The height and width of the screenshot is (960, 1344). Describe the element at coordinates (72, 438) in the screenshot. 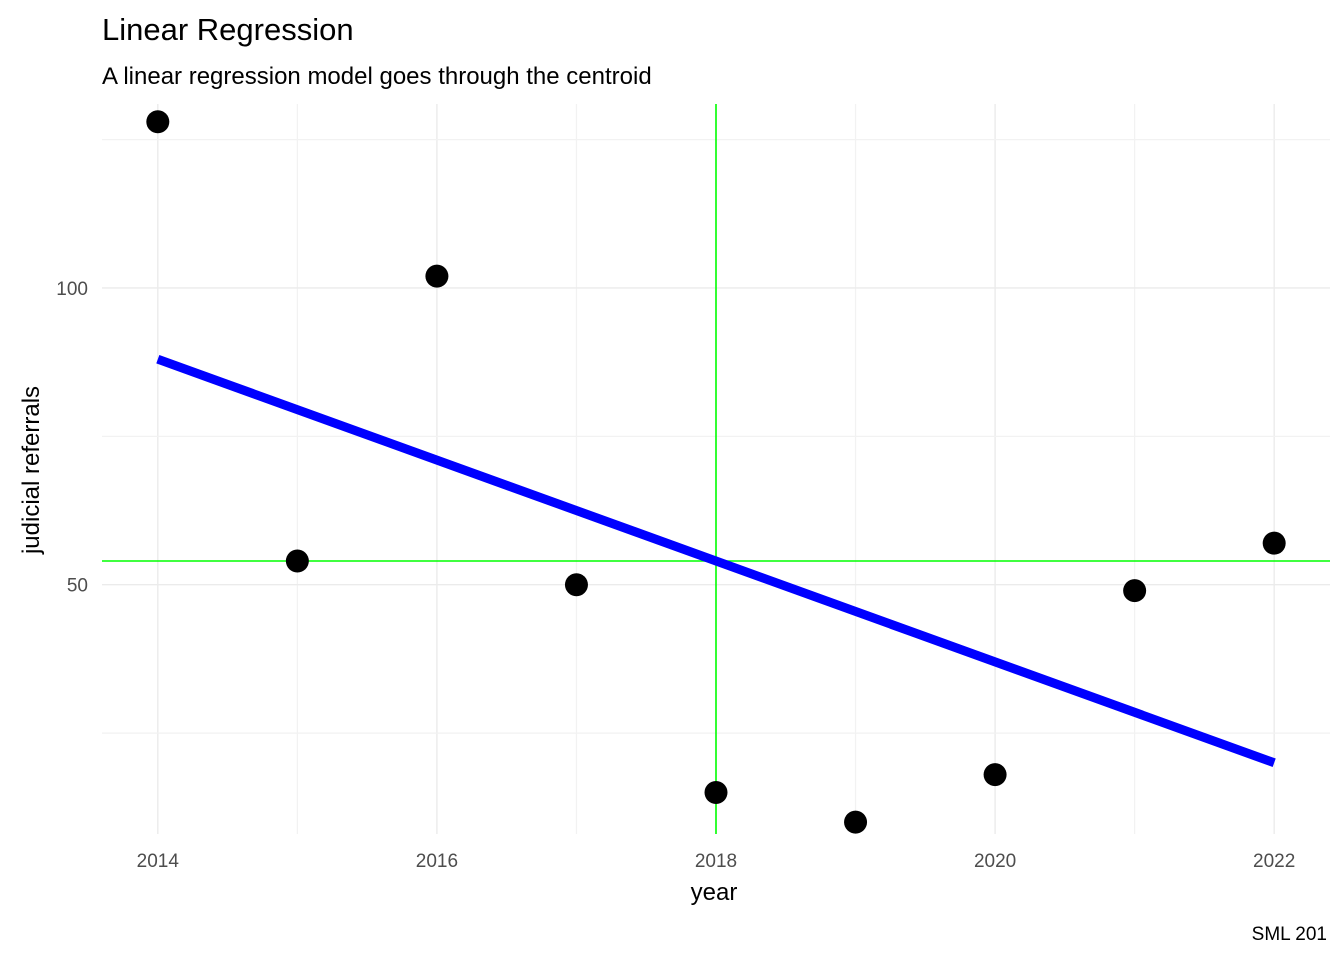

I see `y-axis-ticks: 50 100` at that location.